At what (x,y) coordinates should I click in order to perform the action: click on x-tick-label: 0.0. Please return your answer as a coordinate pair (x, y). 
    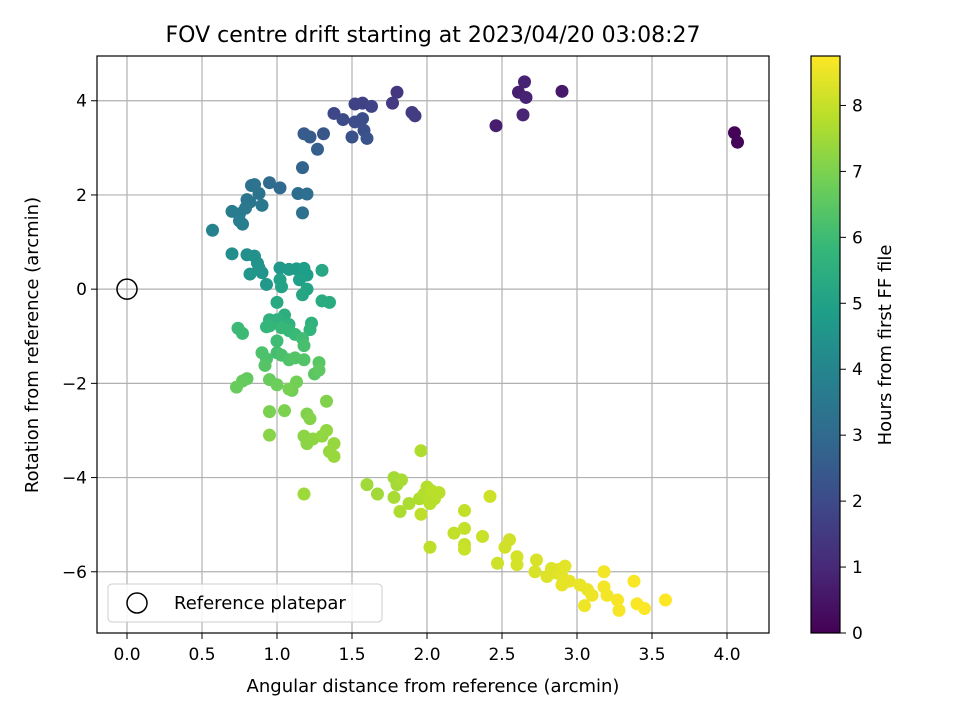
    Looking at the image, I should click on (126, 655).